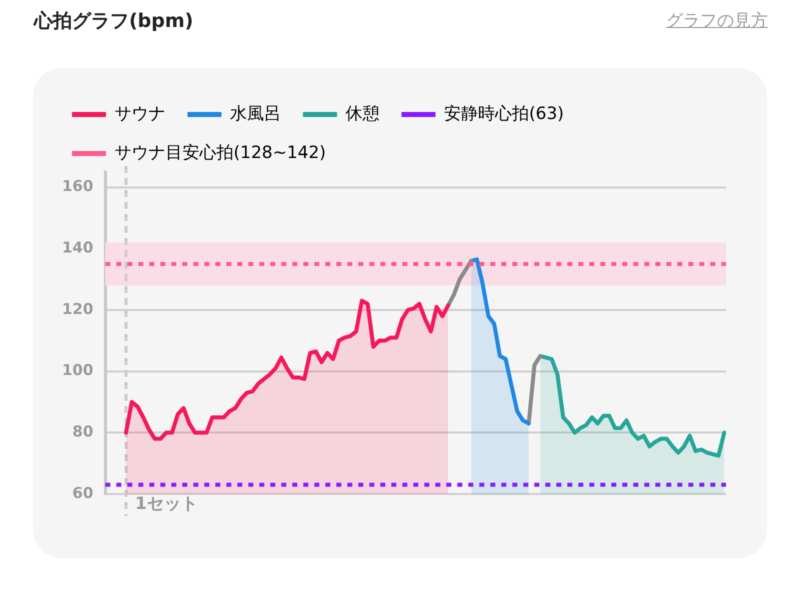  I want to click on y-tick-label: 160, so click(78, 186).